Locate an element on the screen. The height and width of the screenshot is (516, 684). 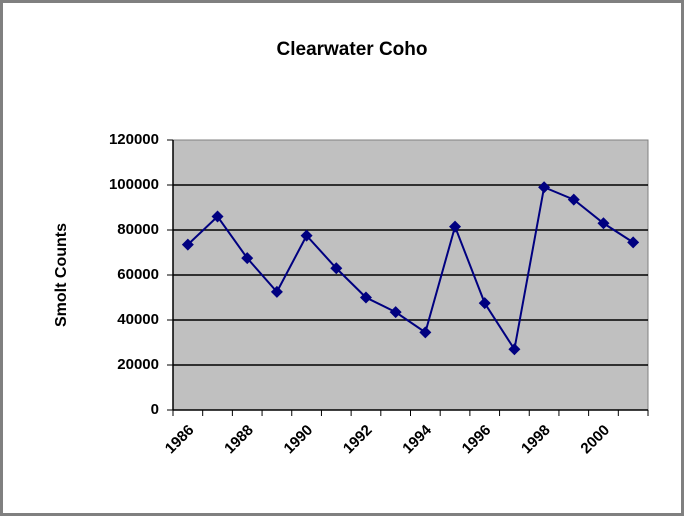
y-tick-label: 80000 is located at coordinates (138, 229).